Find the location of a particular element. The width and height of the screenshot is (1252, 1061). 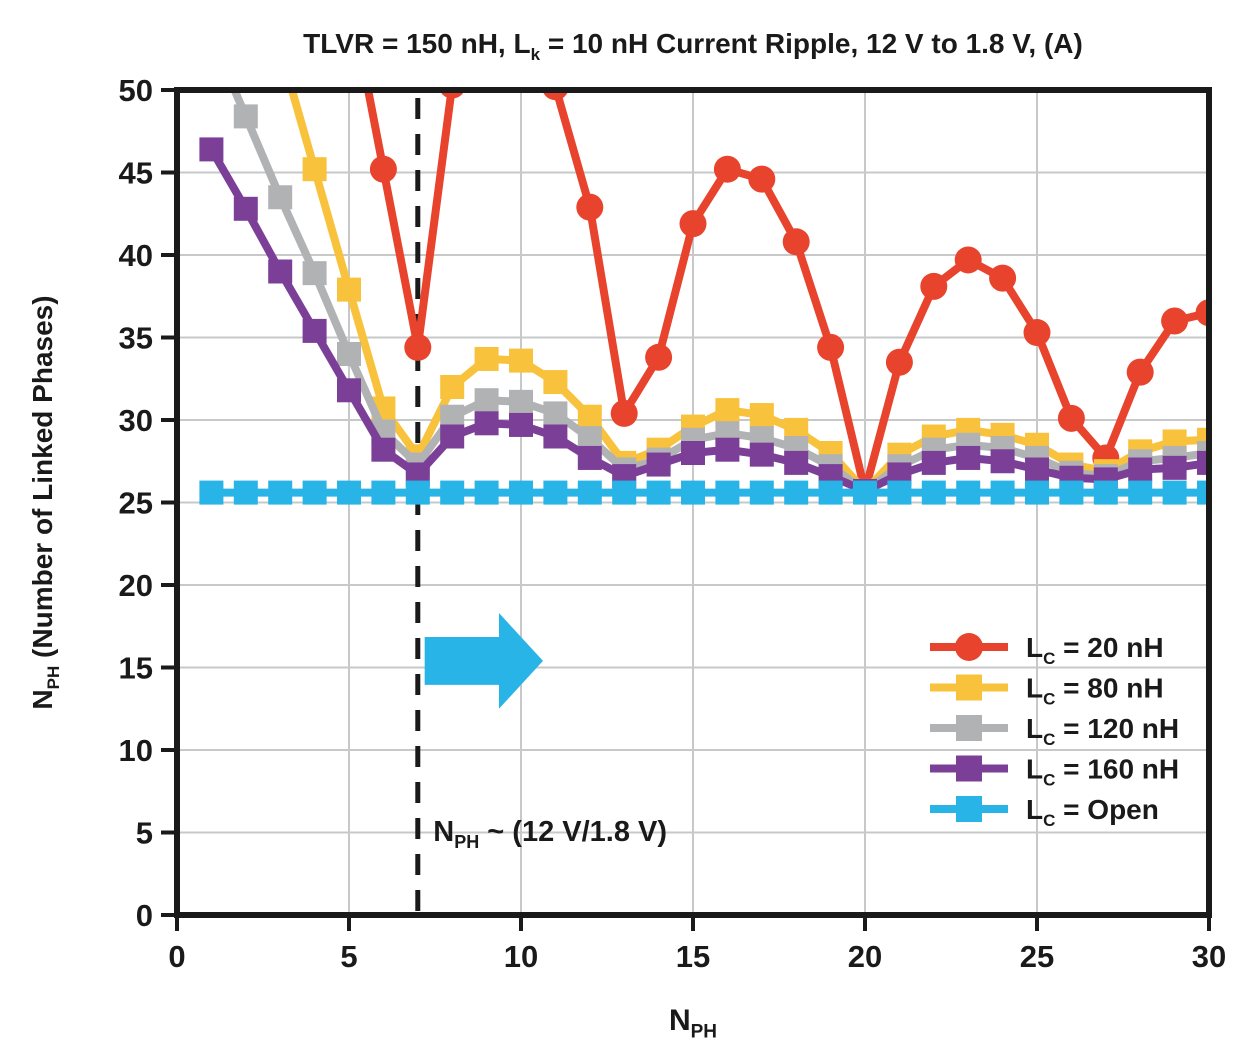

legend-item-lc-160-nh: LC = 160 nH is located at coordinates (1054, 772).